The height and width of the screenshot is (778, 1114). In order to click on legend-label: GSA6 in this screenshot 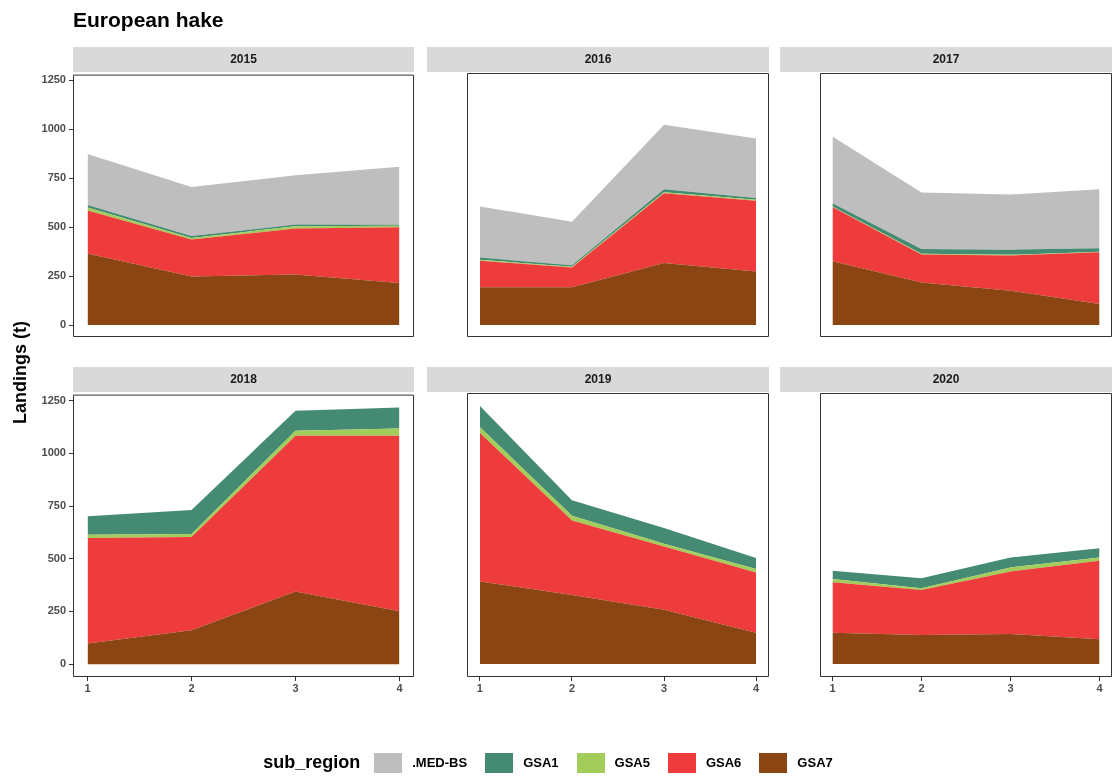, I will do `click(723, 762)`.